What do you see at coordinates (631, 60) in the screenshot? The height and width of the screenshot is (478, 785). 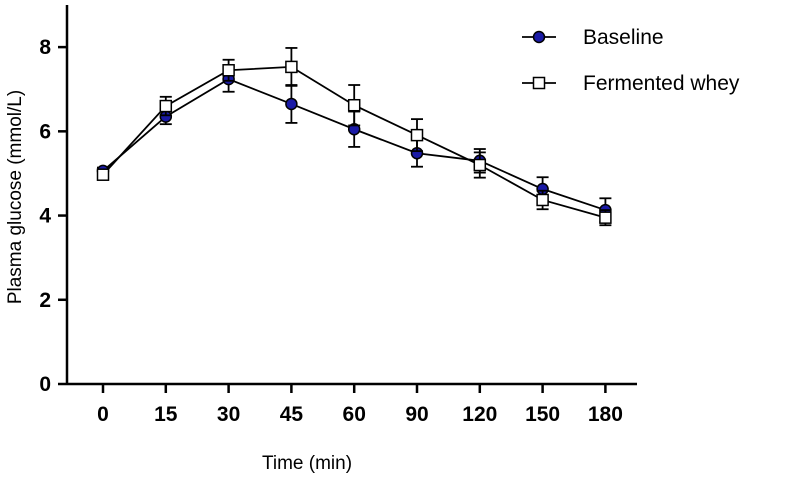 I see `legend: Baseline Fermented whey` at bounding box center [631, 60].